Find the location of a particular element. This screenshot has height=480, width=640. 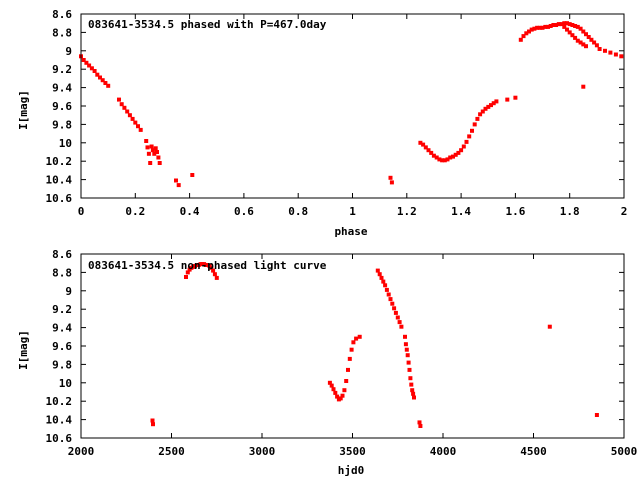

x-tick-label: 0.4 is located at coordinates (190, 211).